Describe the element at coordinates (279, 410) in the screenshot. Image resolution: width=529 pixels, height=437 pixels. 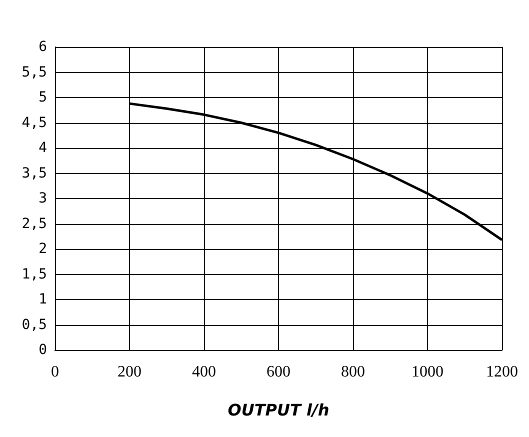
I see `x-axis-title: OUTPUT l/h` at that location.